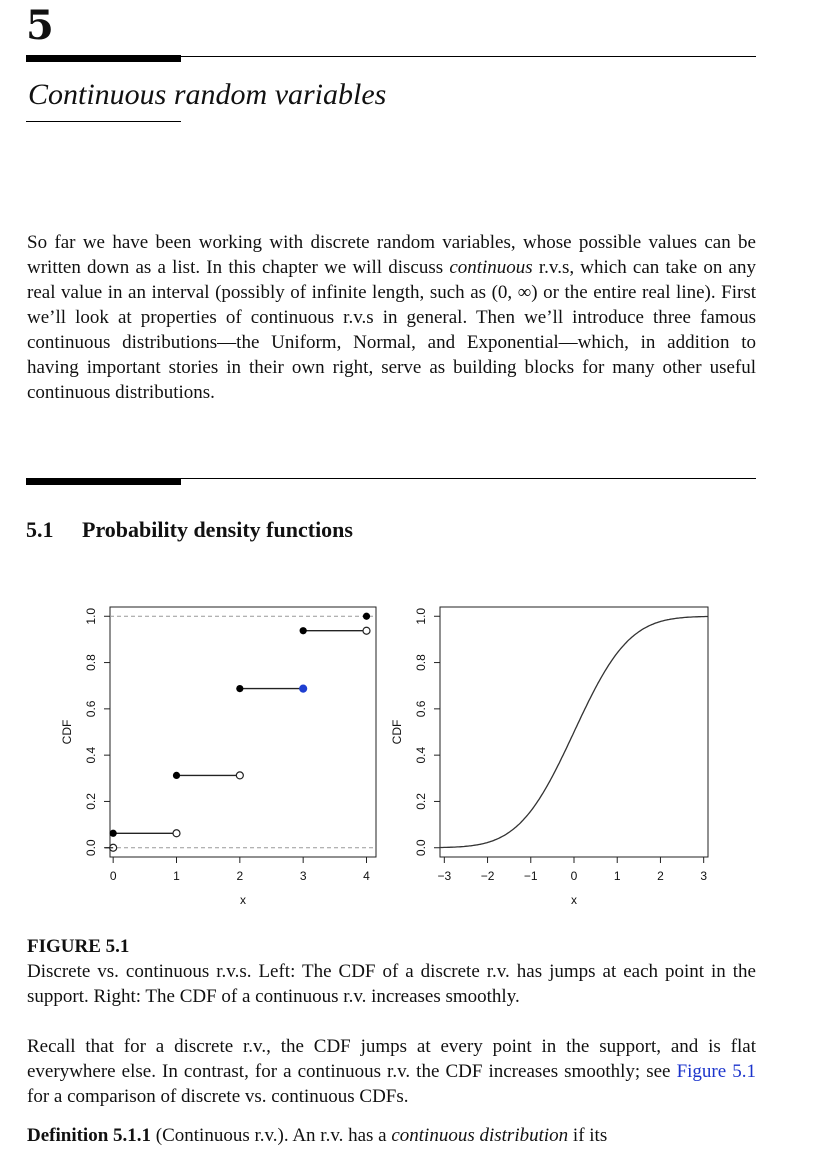 This screenshot has height=1153, width=831. I want to click on definition-text-1: An r.v. has a, so click(342, 1135).